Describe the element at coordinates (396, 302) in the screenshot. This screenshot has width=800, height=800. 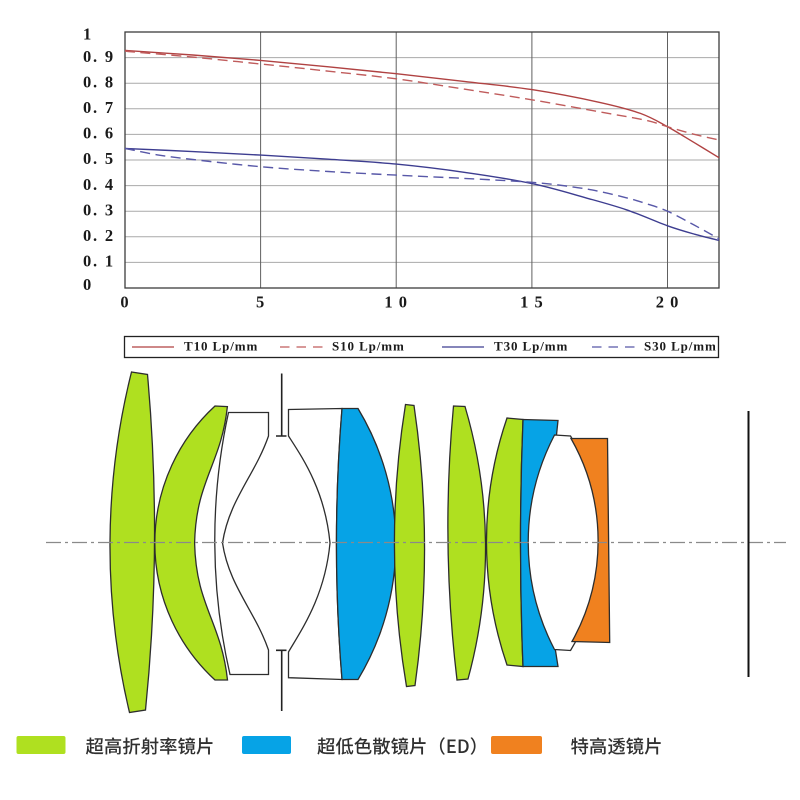
I see `svg-text: 1 0` at that location.